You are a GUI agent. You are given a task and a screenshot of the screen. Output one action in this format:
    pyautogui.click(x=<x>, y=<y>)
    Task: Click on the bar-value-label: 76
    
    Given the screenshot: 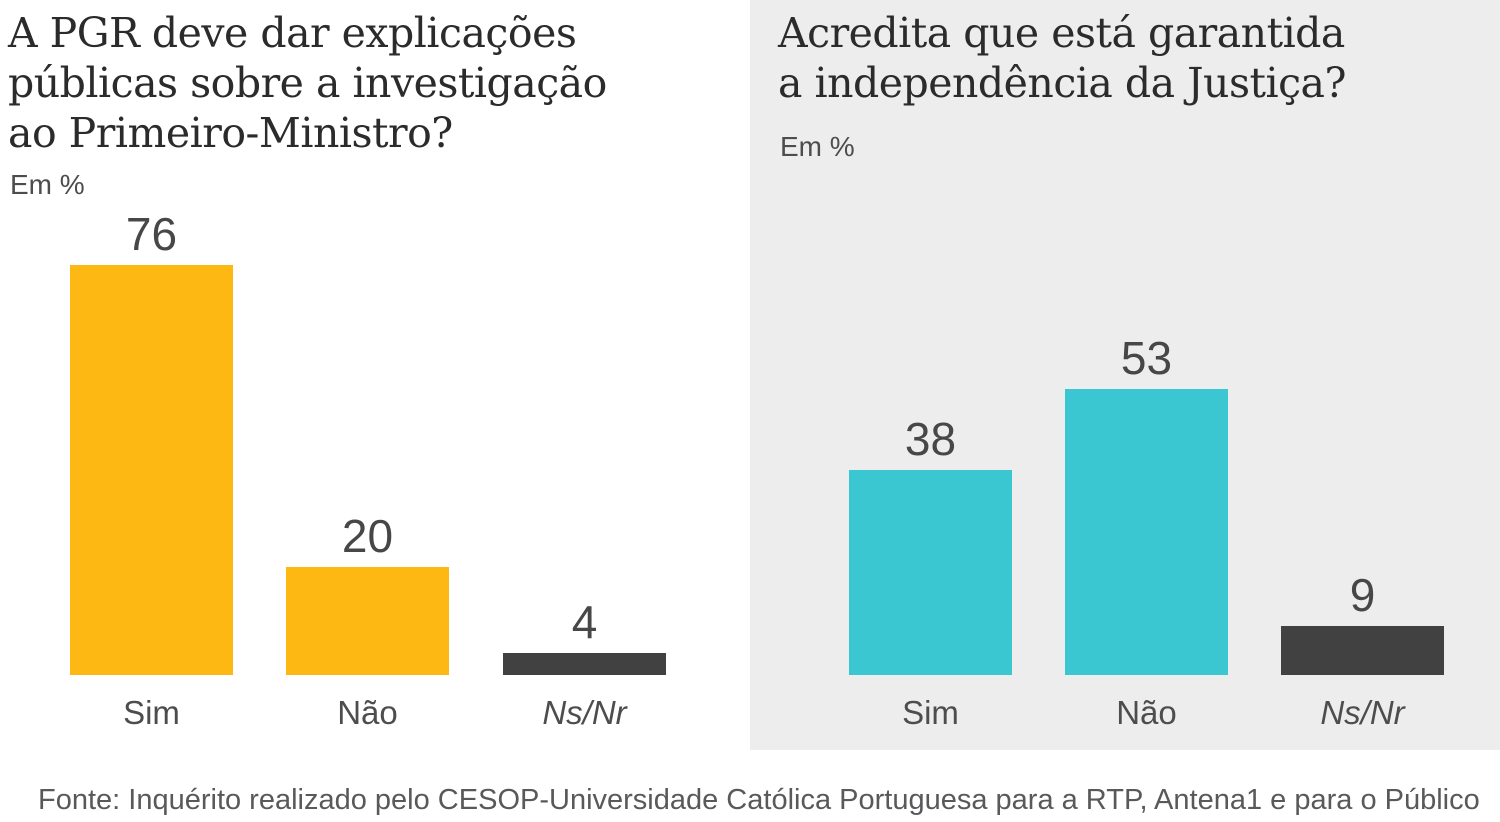 What is the action you would take?
    pyautogui.click(x=151, y=233)
    